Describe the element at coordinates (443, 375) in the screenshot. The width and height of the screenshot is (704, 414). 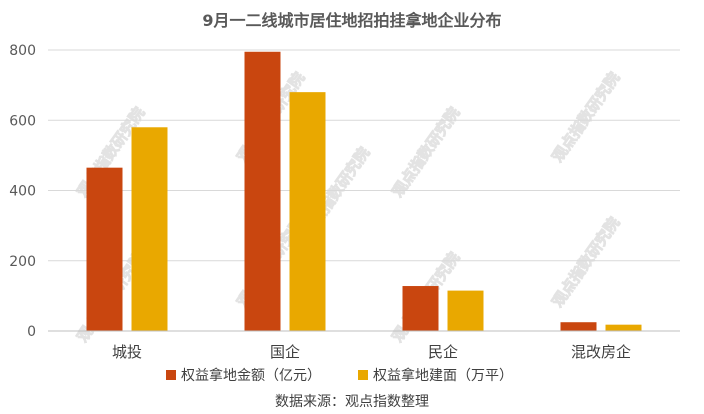
I see `legend-label: 权益拿地建面（万平）` at that location.